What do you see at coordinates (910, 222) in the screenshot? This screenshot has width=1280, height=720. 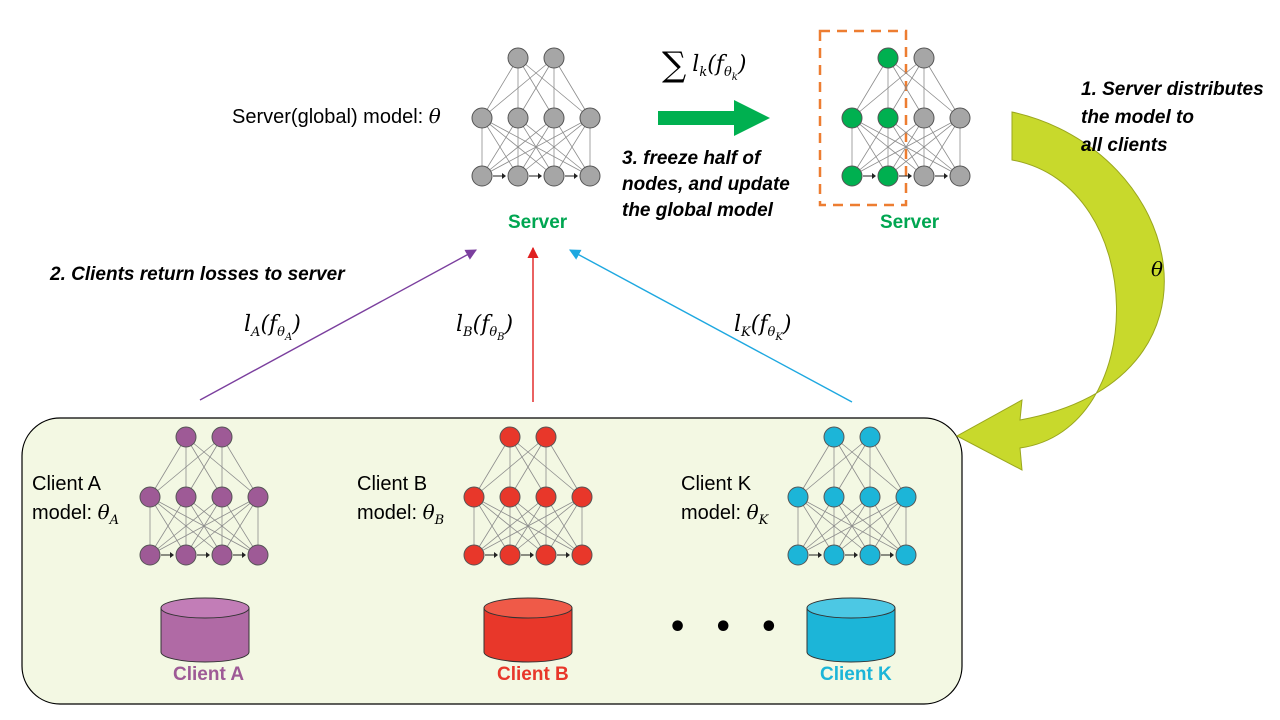 I see `updated-server-label: Server` at bounding box center [910, 222].